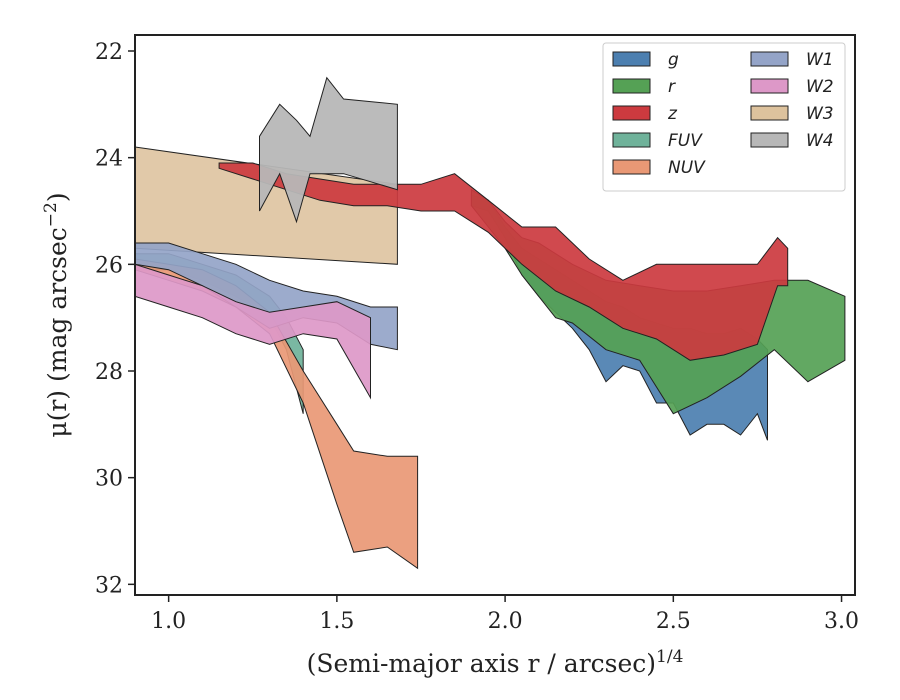 Image resolution: width=900 pixels, height=700 pixels. Describe the element at coordinates (168, 621) in the screenshot. I see `x-tick-label: 1.0` at that location.